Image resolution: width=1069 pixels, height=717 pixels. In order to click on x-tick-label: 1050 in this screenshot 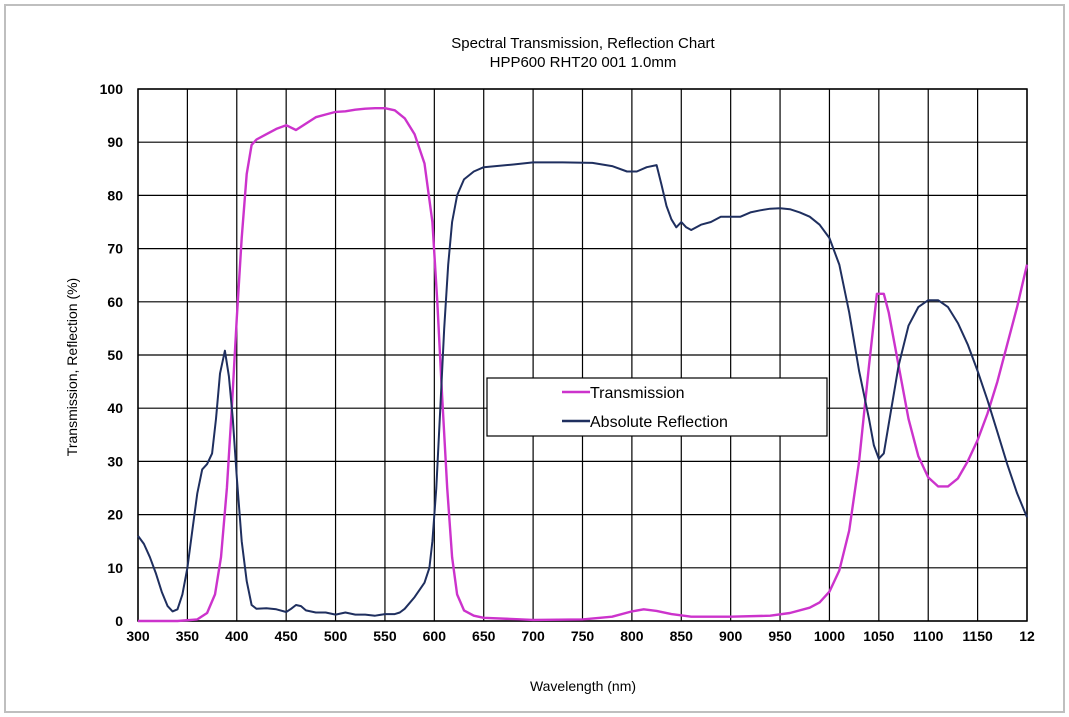, I will do `click(878, 636)`.